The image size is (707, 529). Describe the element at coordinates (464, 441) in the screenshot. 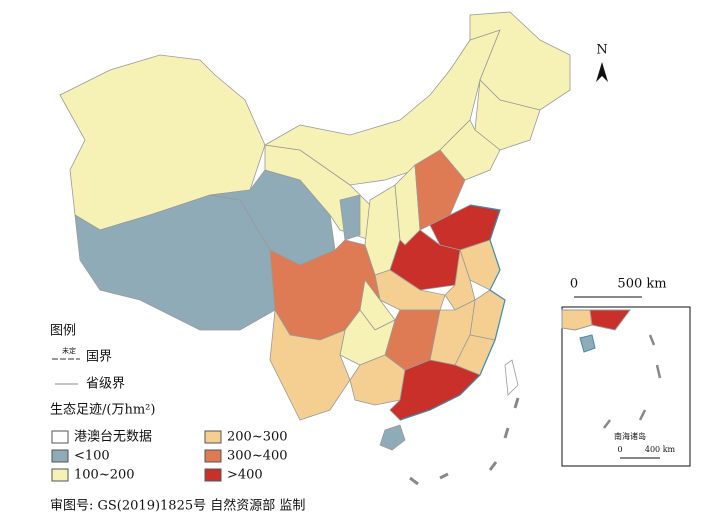

I see `nine-dash` at that location.